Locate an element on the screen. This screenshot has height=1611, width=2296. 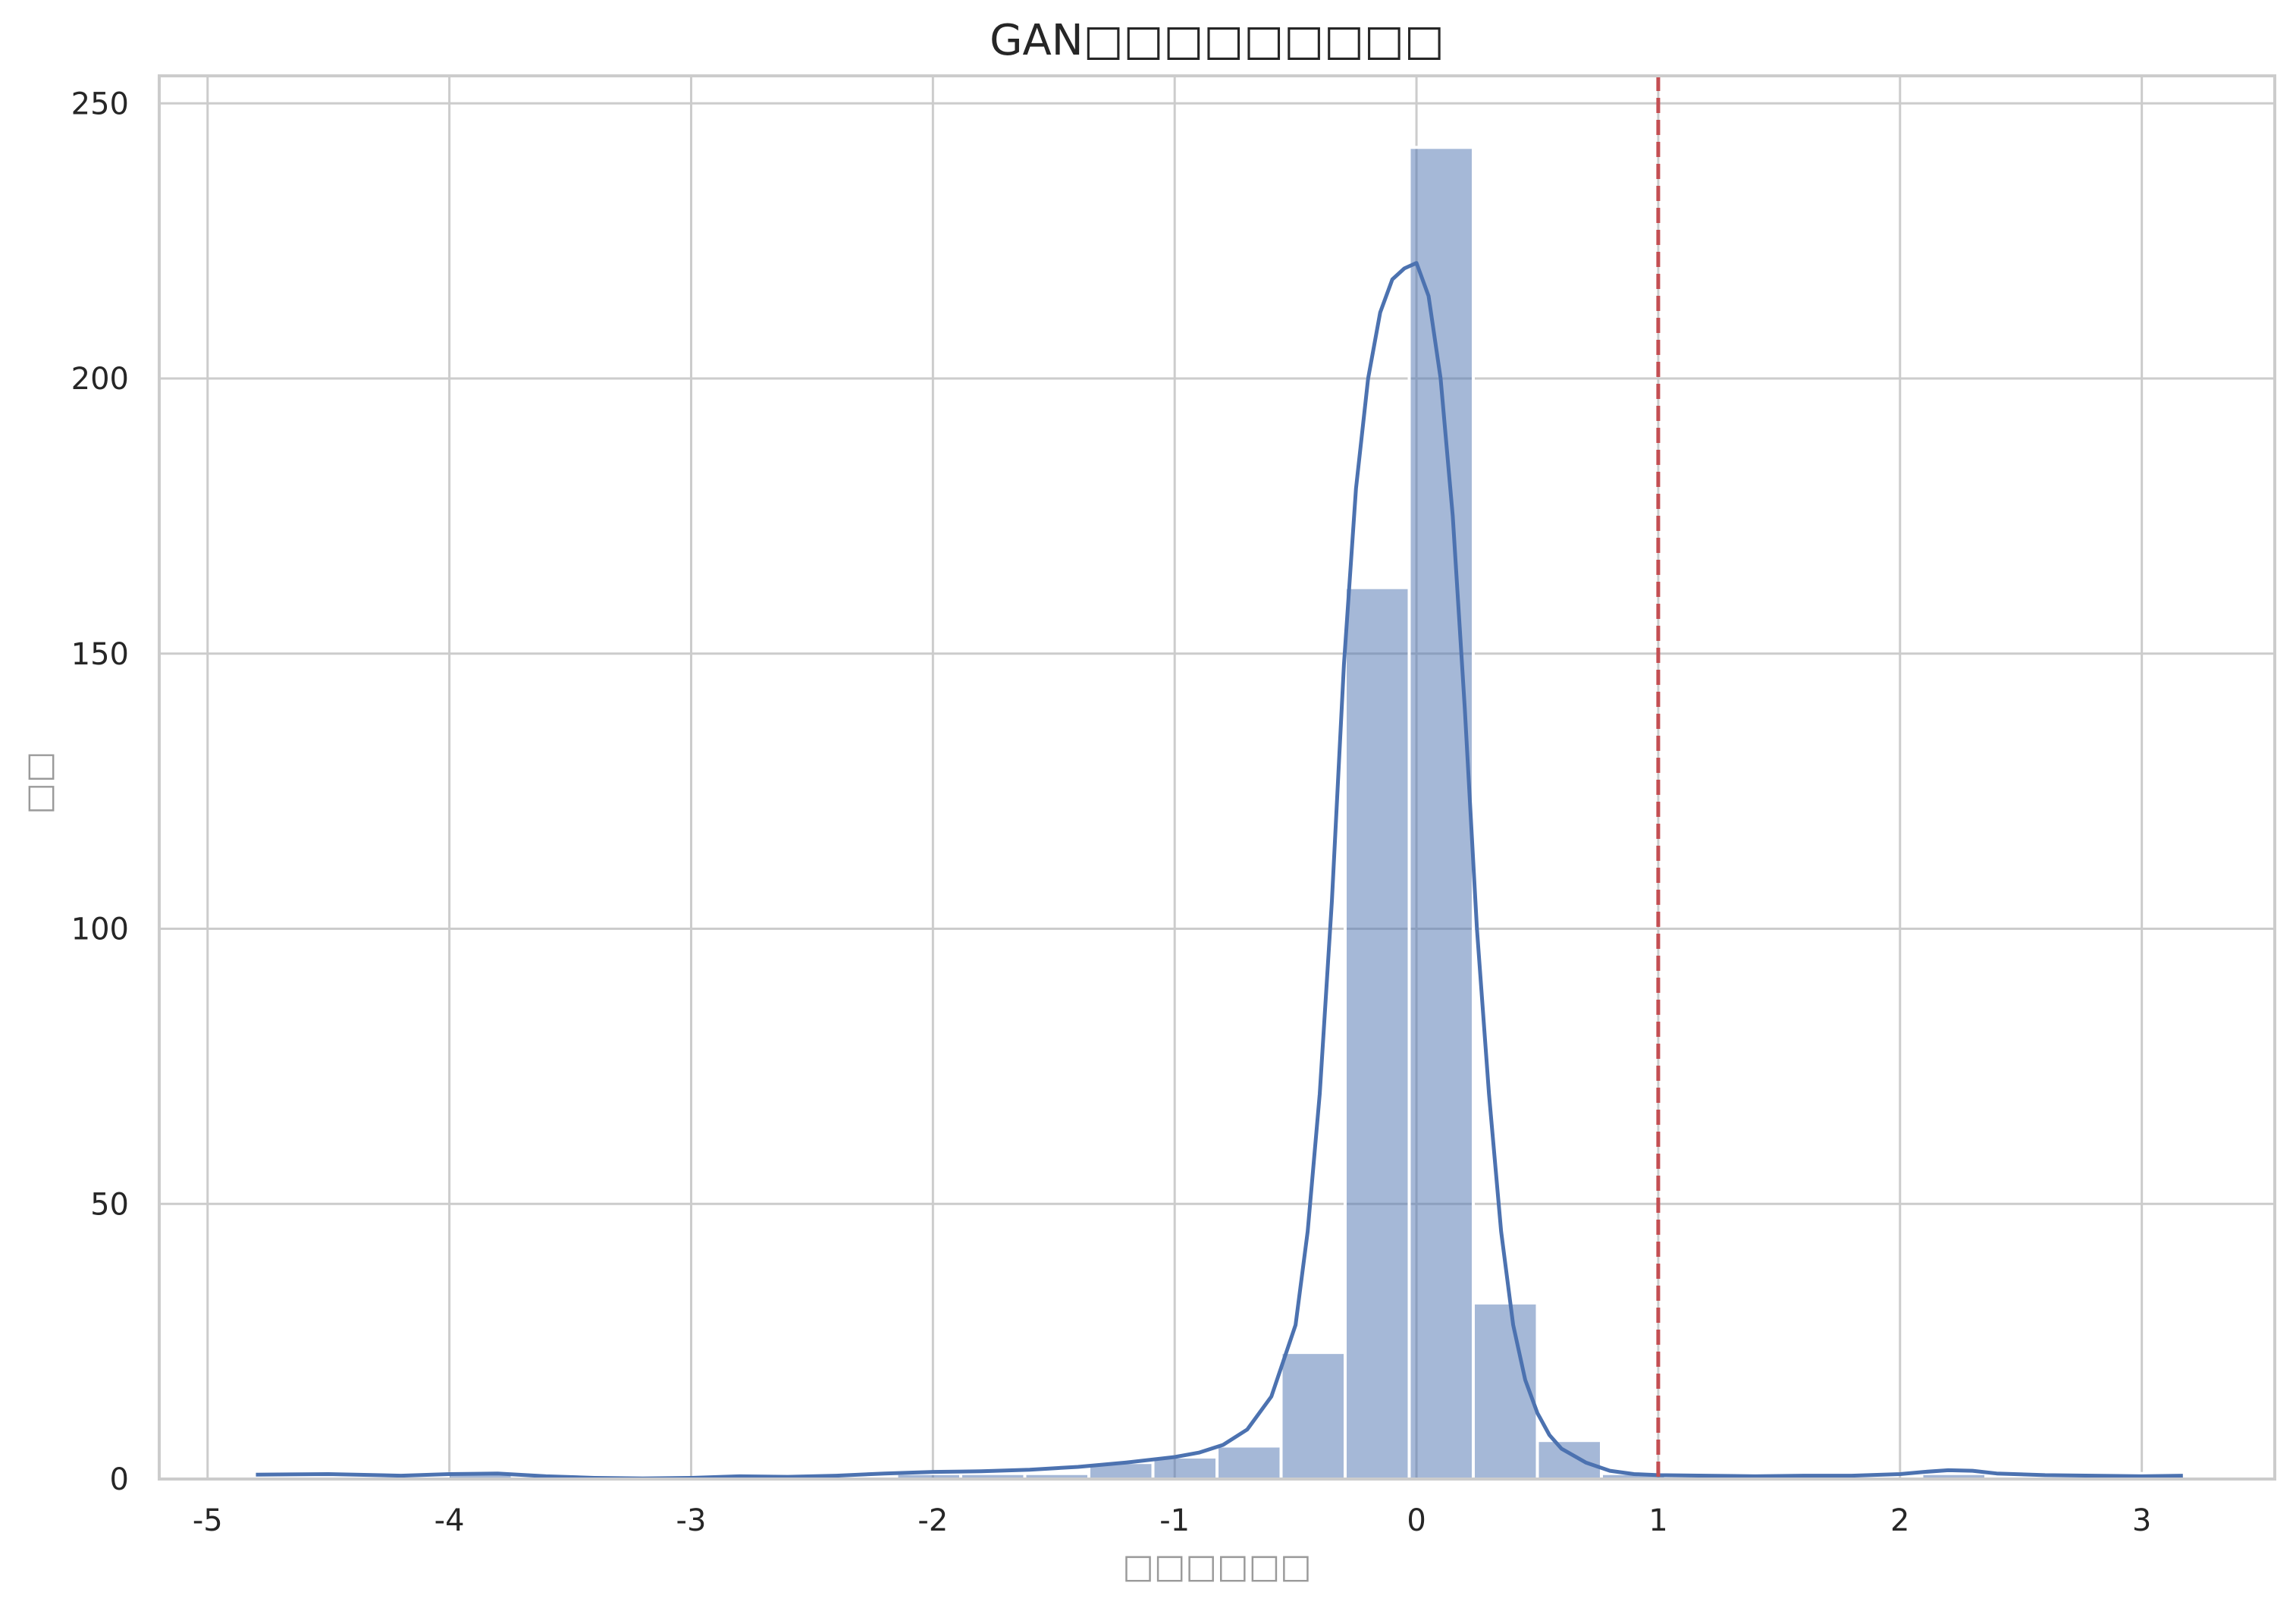
x-tick-label: -5 is located at coordinates (208, 1520).